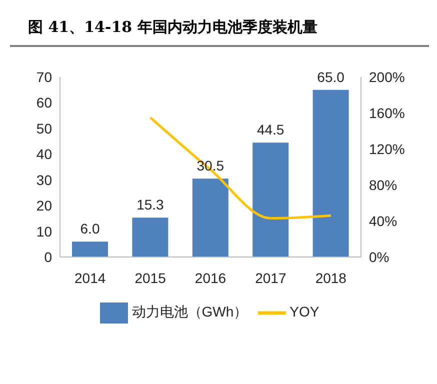 This screenshot has width=437, height=384. What do you see at coordinates (387, 76) in the screenshot?
I see `y2-tick-label: 200%` at bounding box center [387, 76].